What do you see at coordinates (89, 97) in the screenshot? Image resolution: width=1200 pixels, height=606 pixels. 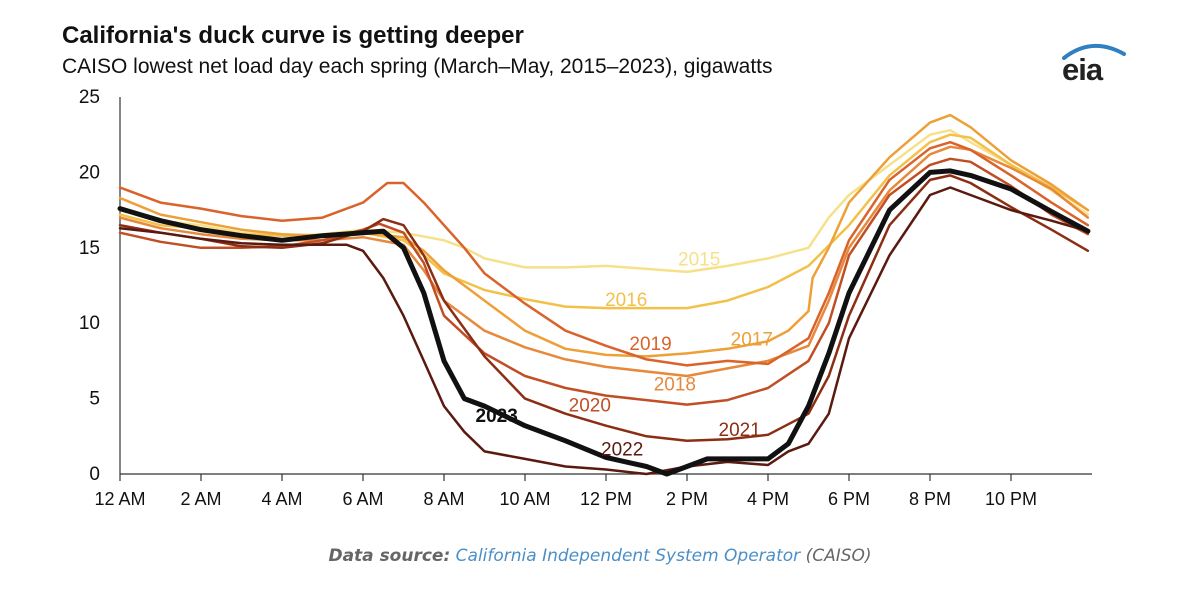 I see `y-tick-label: 25` at bounding box center [89, 97].